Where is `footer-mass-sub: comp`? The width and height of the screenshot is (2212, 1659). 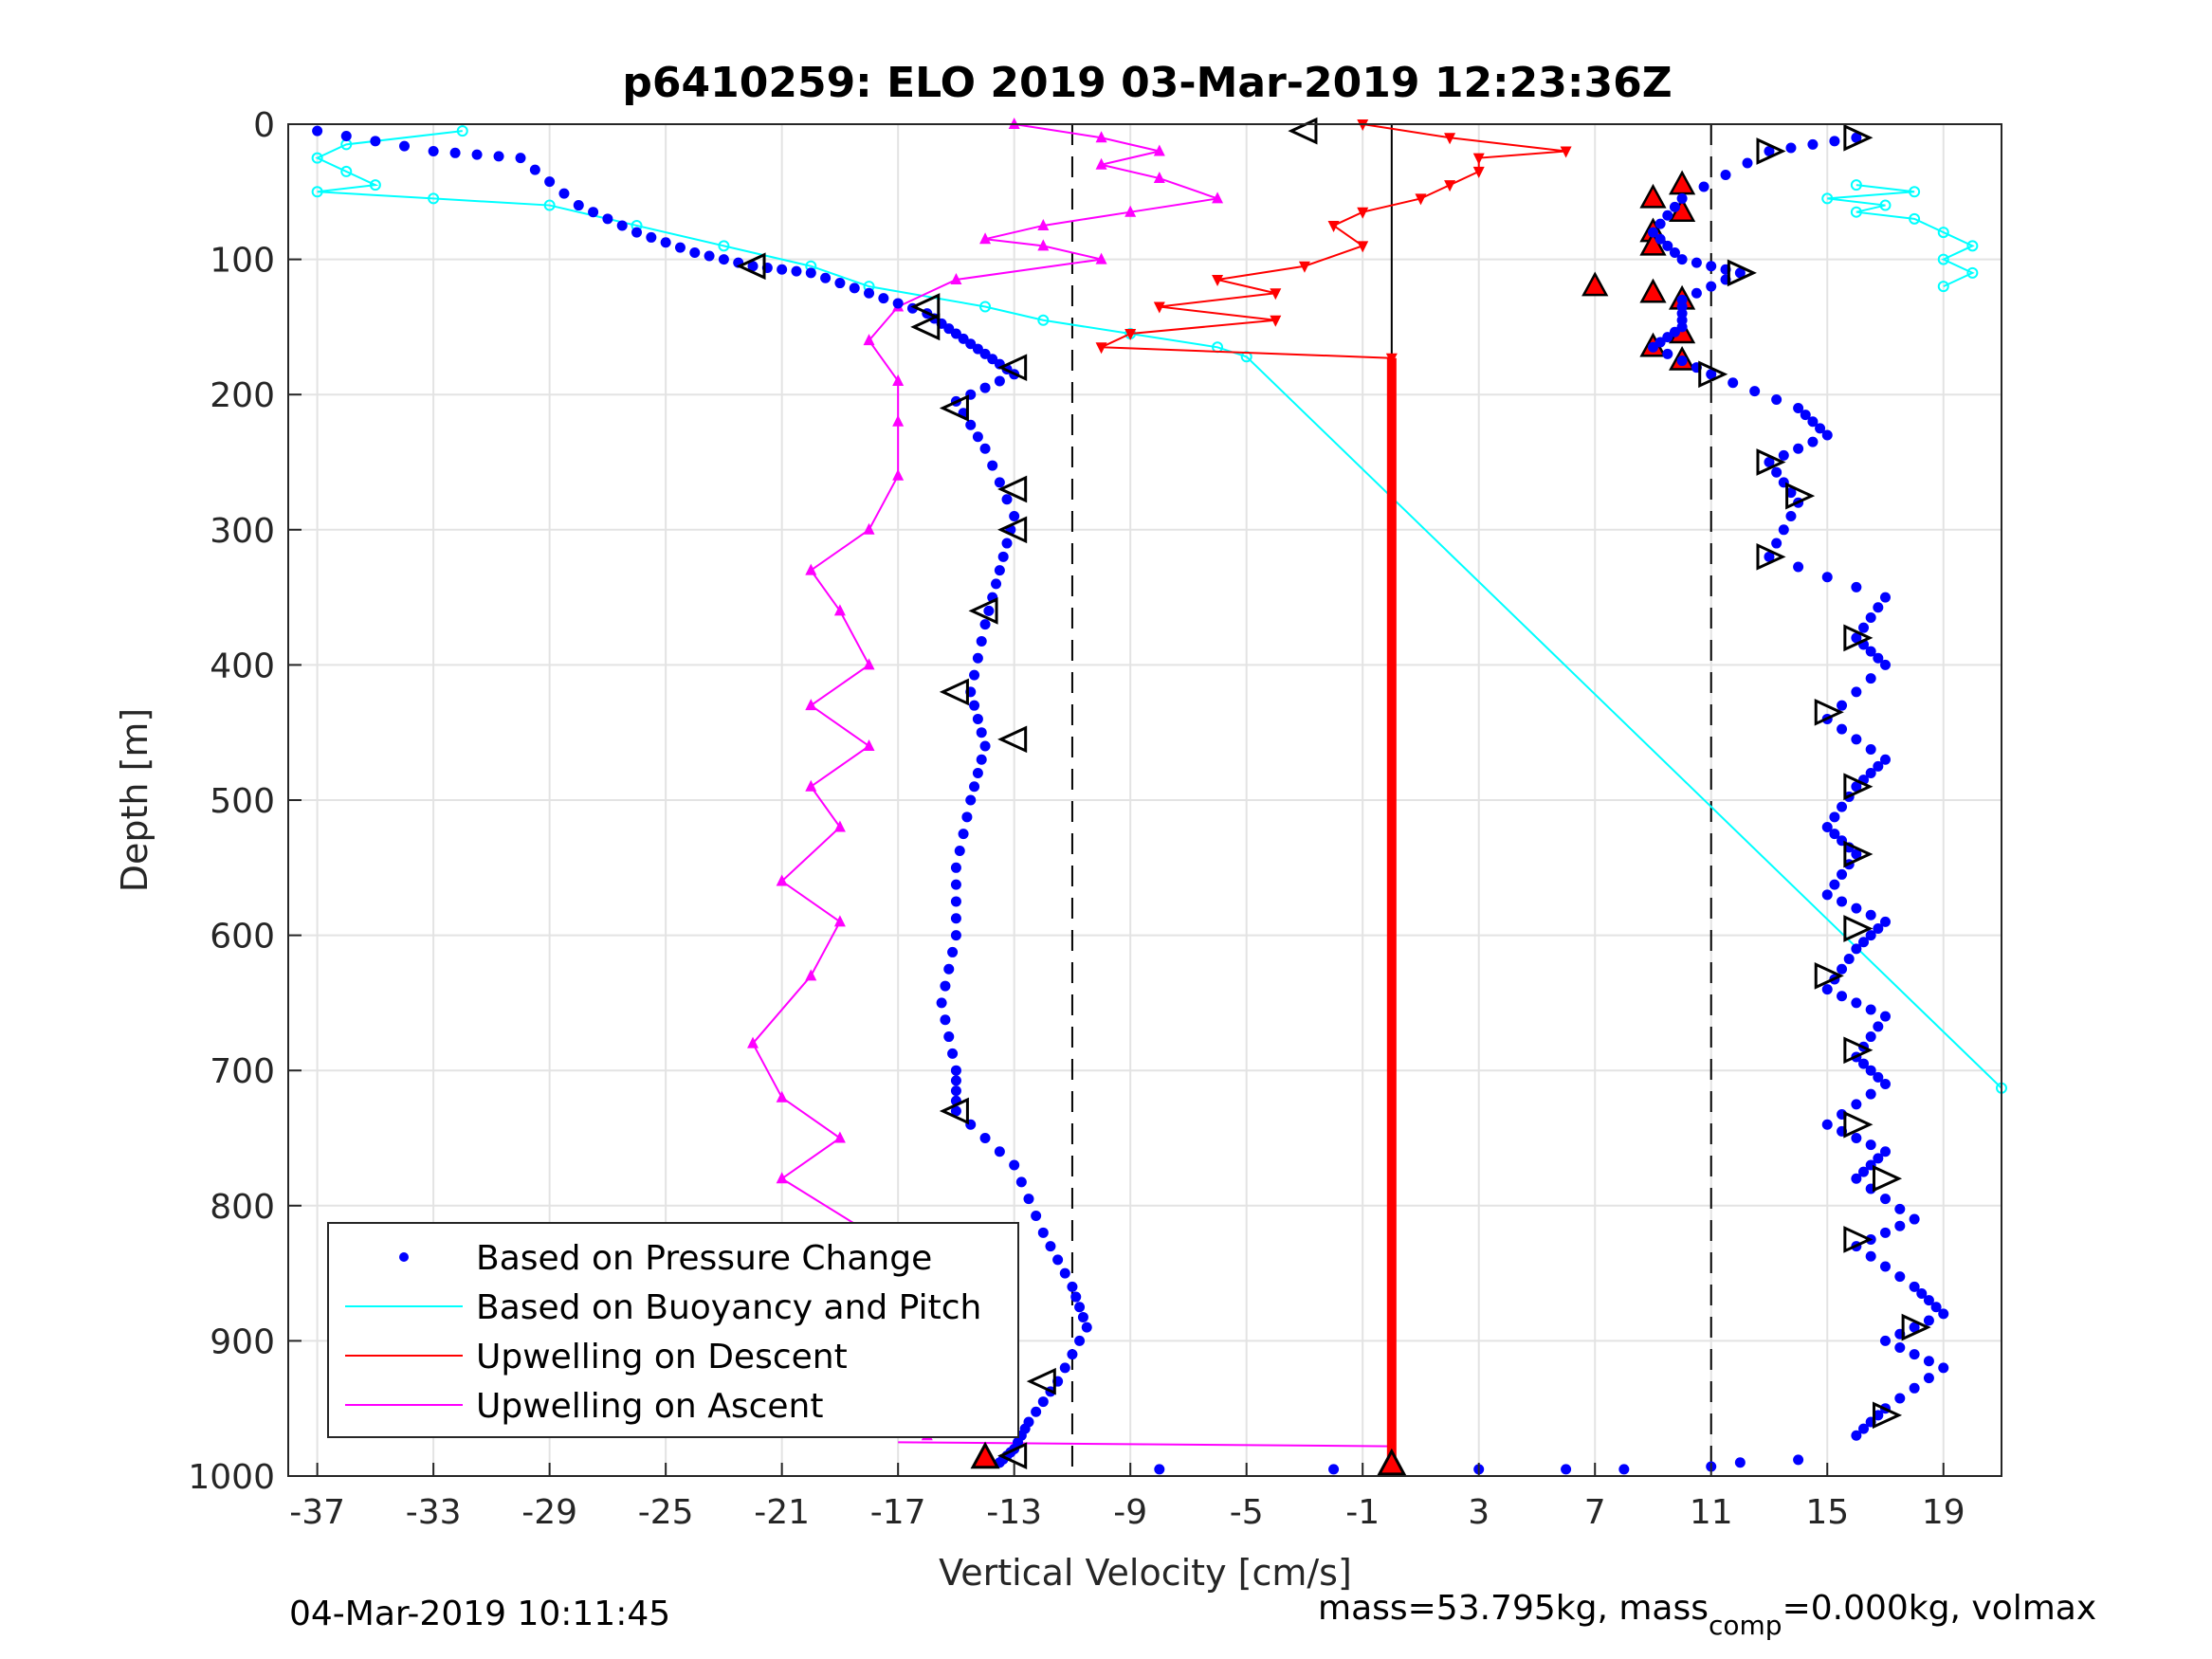
footer-mass-sub: comp is located at coordinates (1745, 1625).